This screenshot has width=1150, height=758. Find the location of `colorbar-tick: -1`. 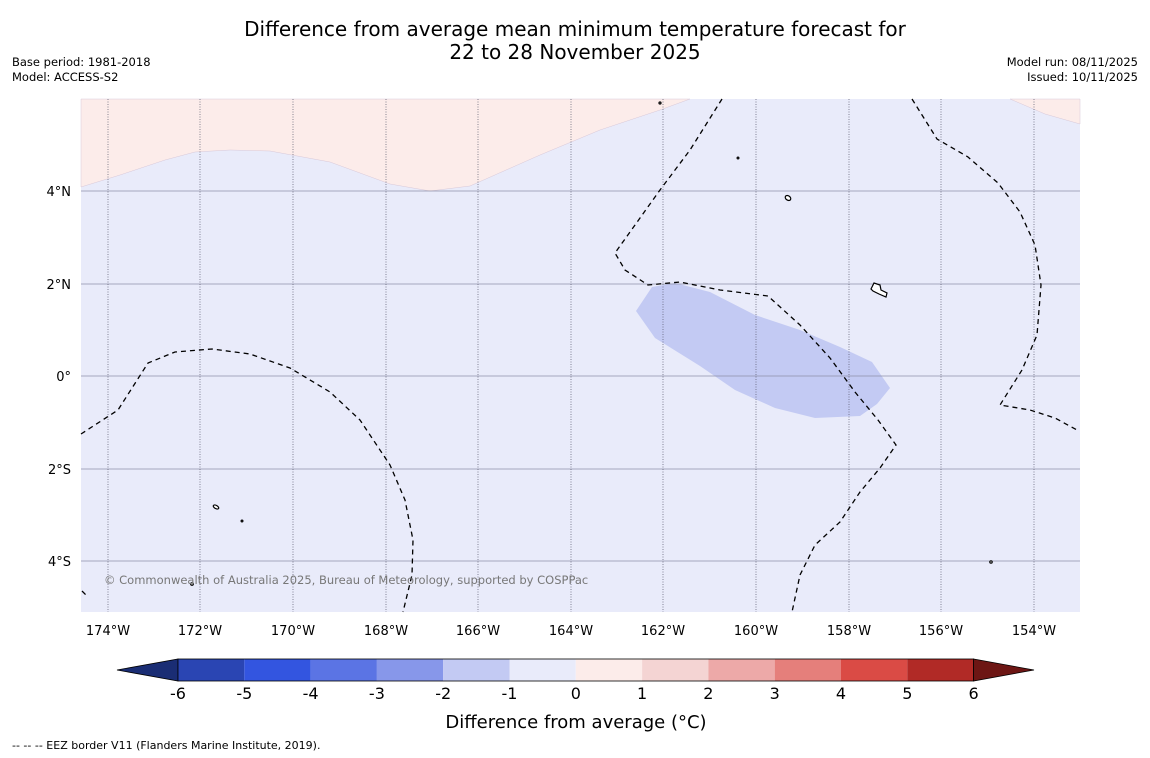

colorbar-tick: -1 is located at coordinates (510, 693).